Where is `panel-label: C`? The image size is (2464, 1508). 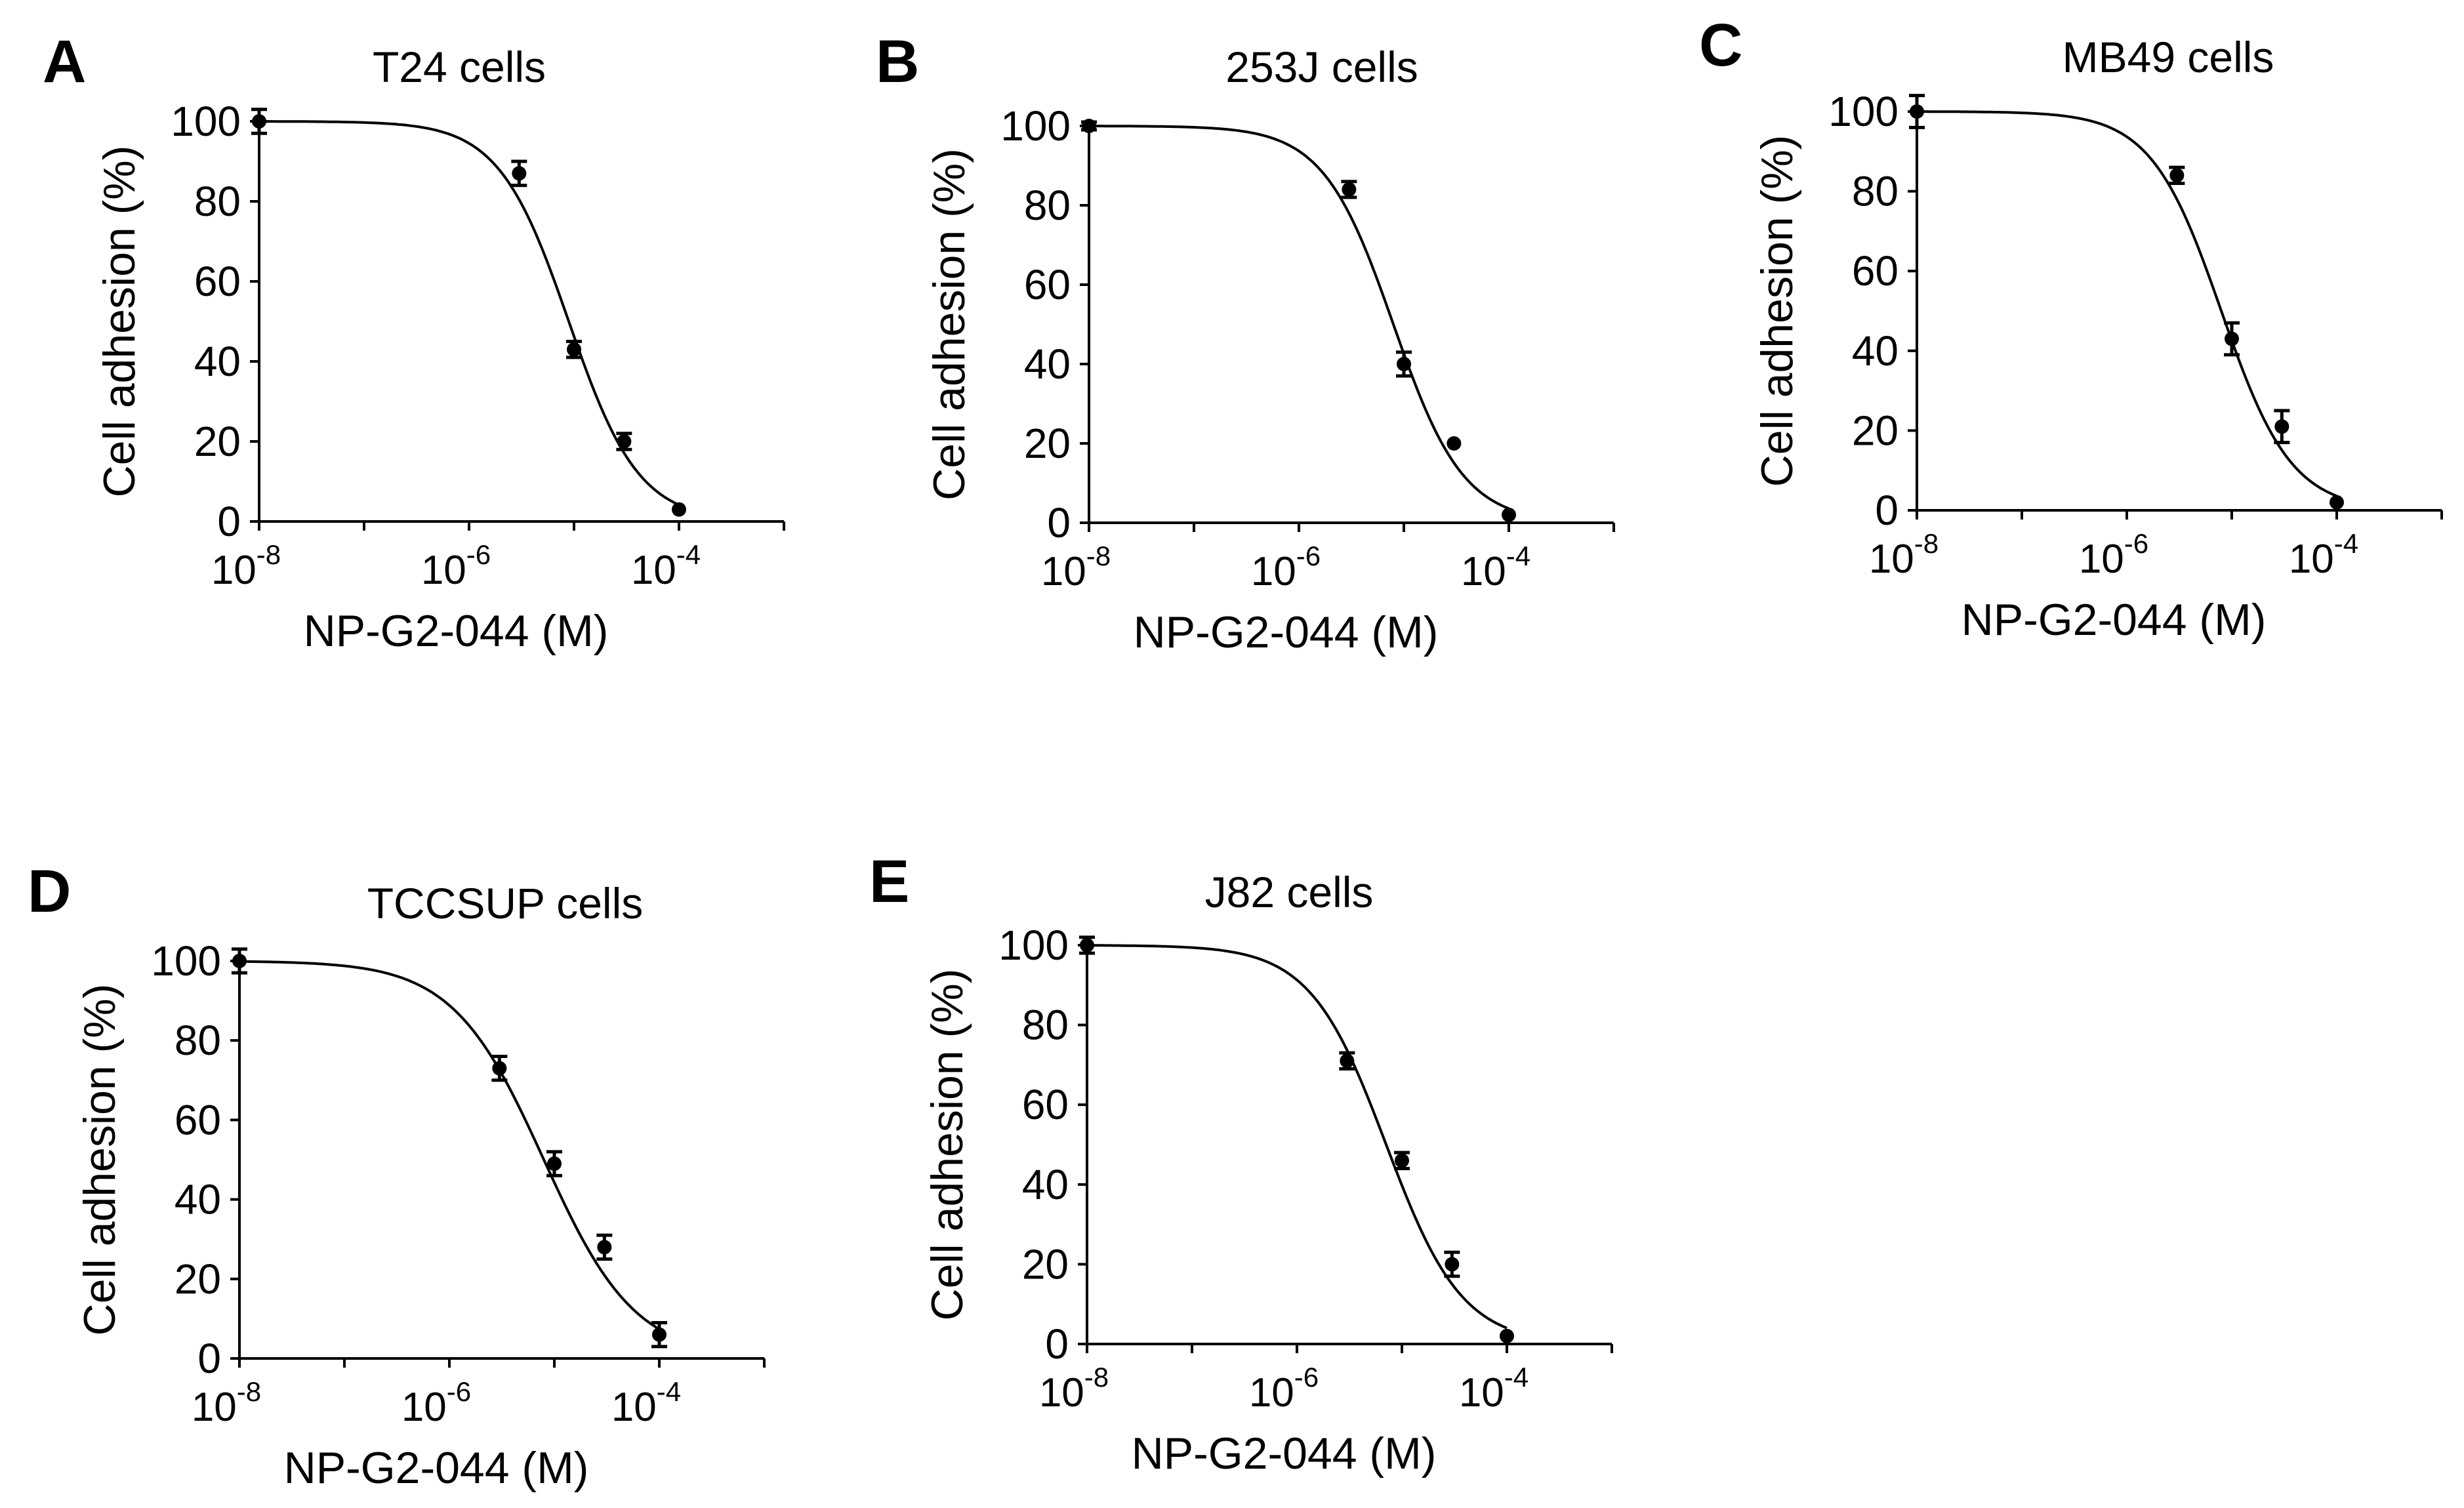 panel-label: C is located at coordinates (1721, 45).